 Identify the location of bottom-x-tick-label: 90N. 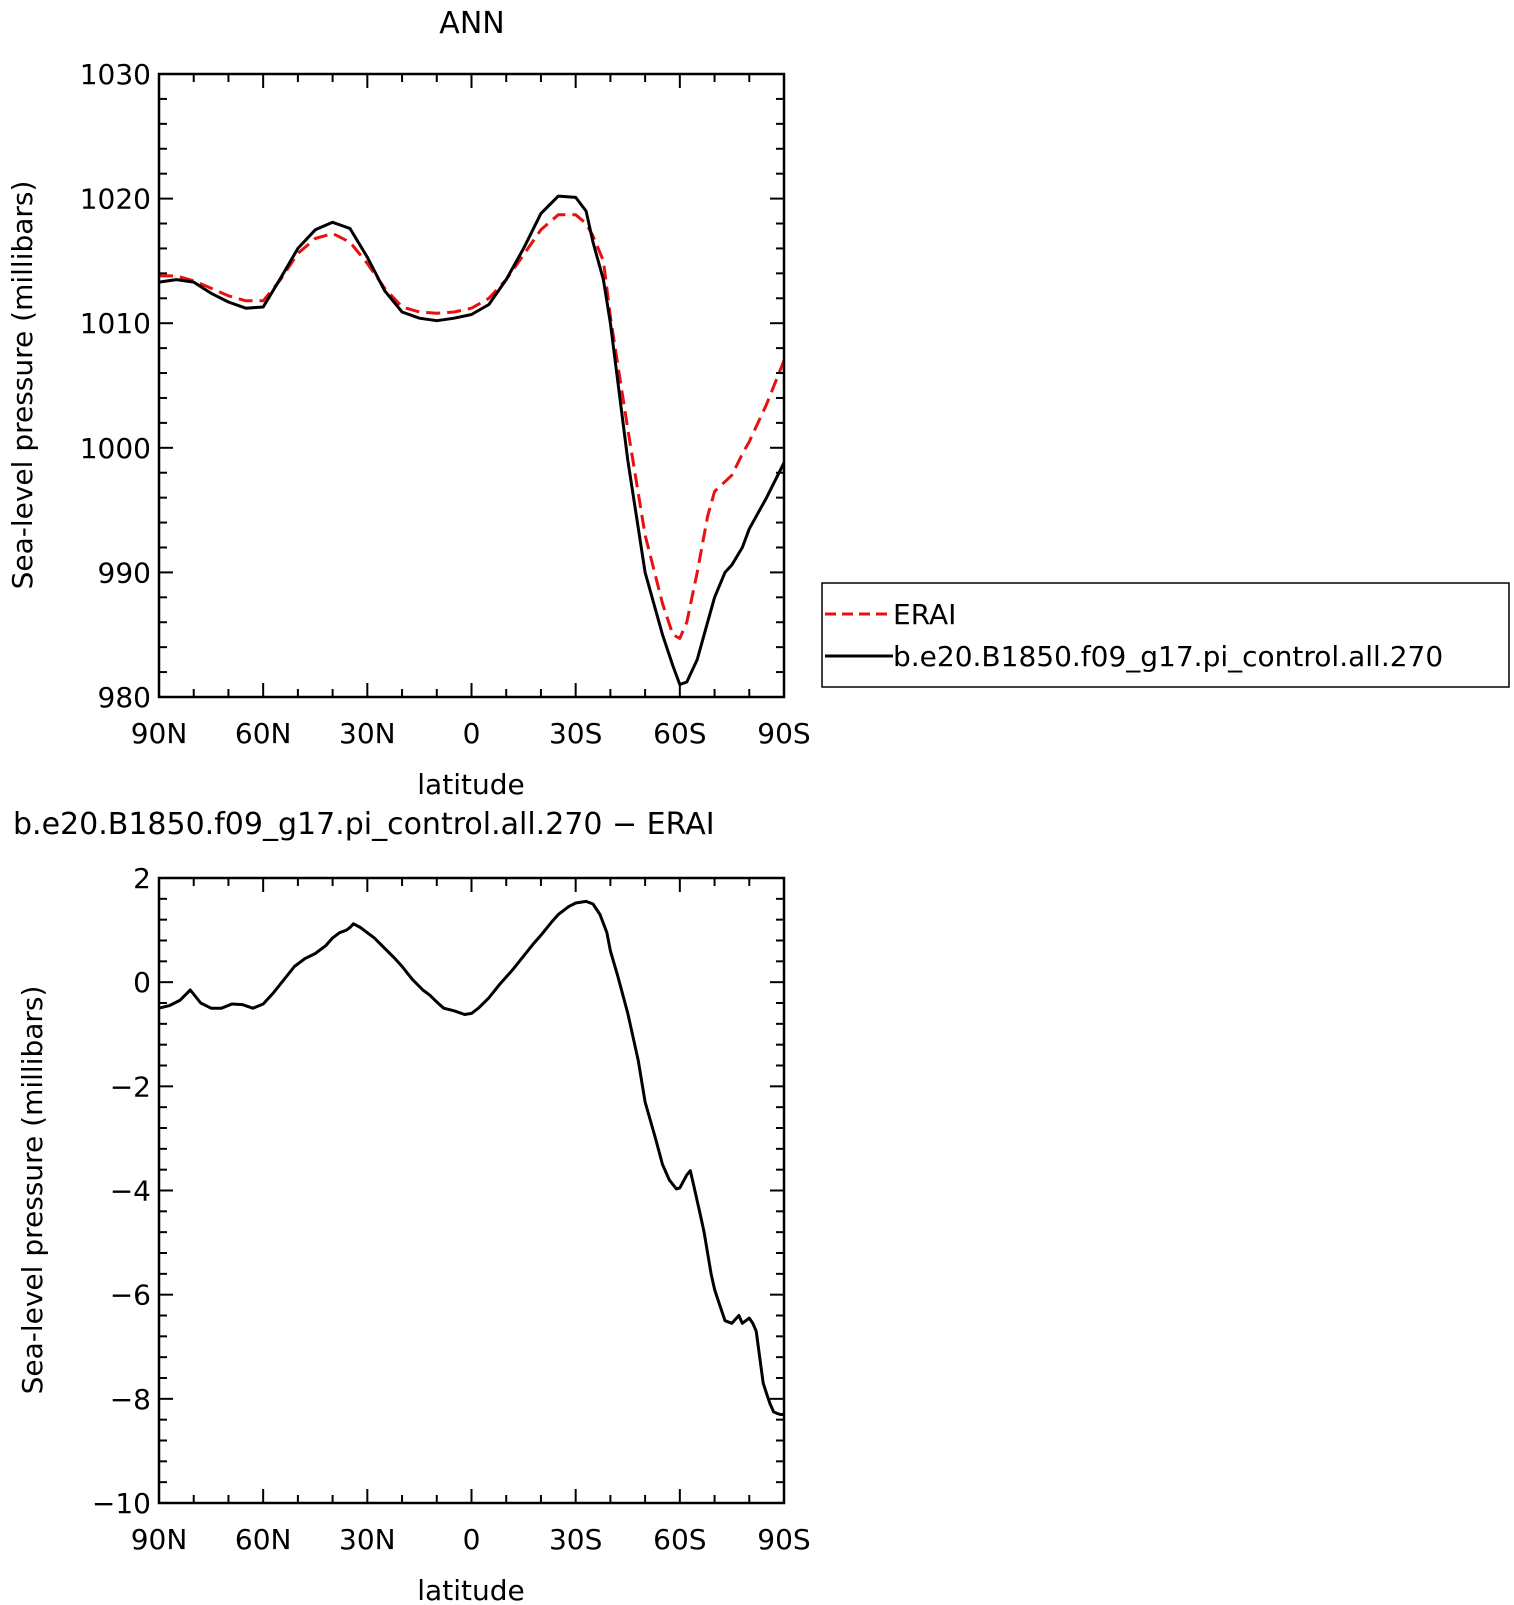
(159, 1539).